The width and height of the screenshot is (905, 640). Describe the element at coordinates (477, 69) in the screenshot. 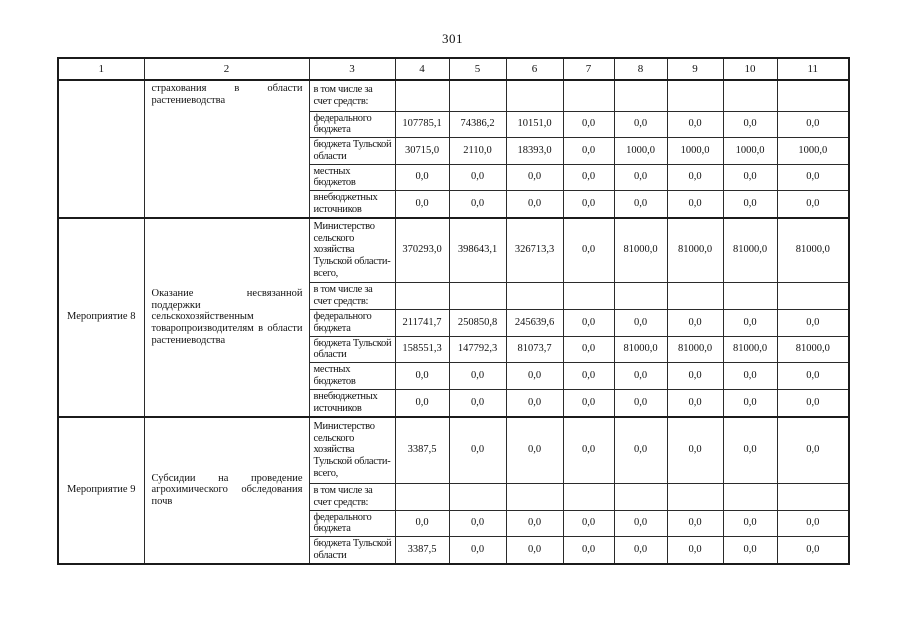

I see `column-number: 5` at that location.